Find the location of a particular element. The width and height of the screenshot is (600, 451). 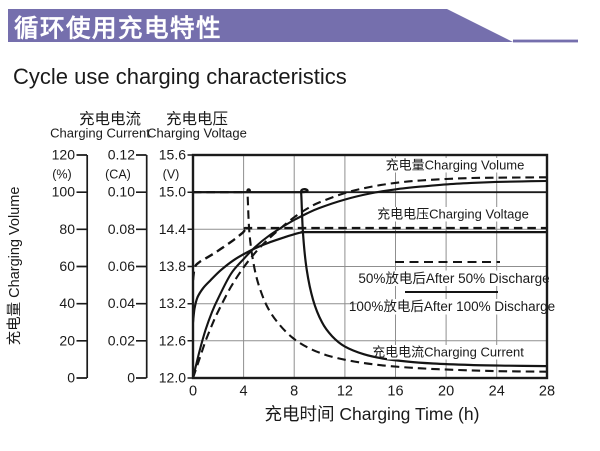

current-tick-006: 0.06 is located at coordinates (121, 266).